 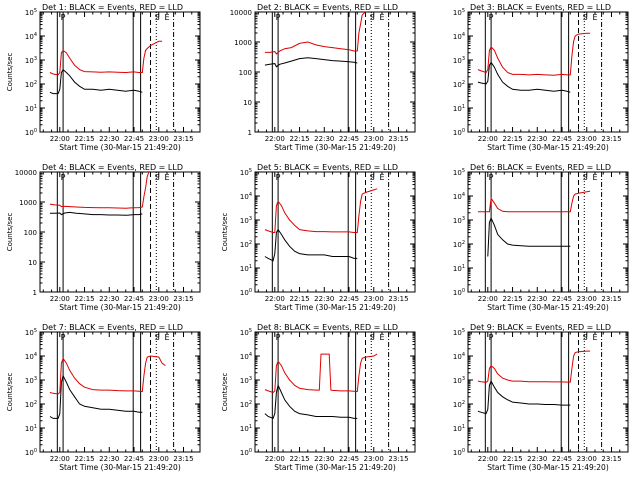 I want to click on chart-title: Det 8: BLACK = Events, RED = LLD, so click(x=327, y=327).